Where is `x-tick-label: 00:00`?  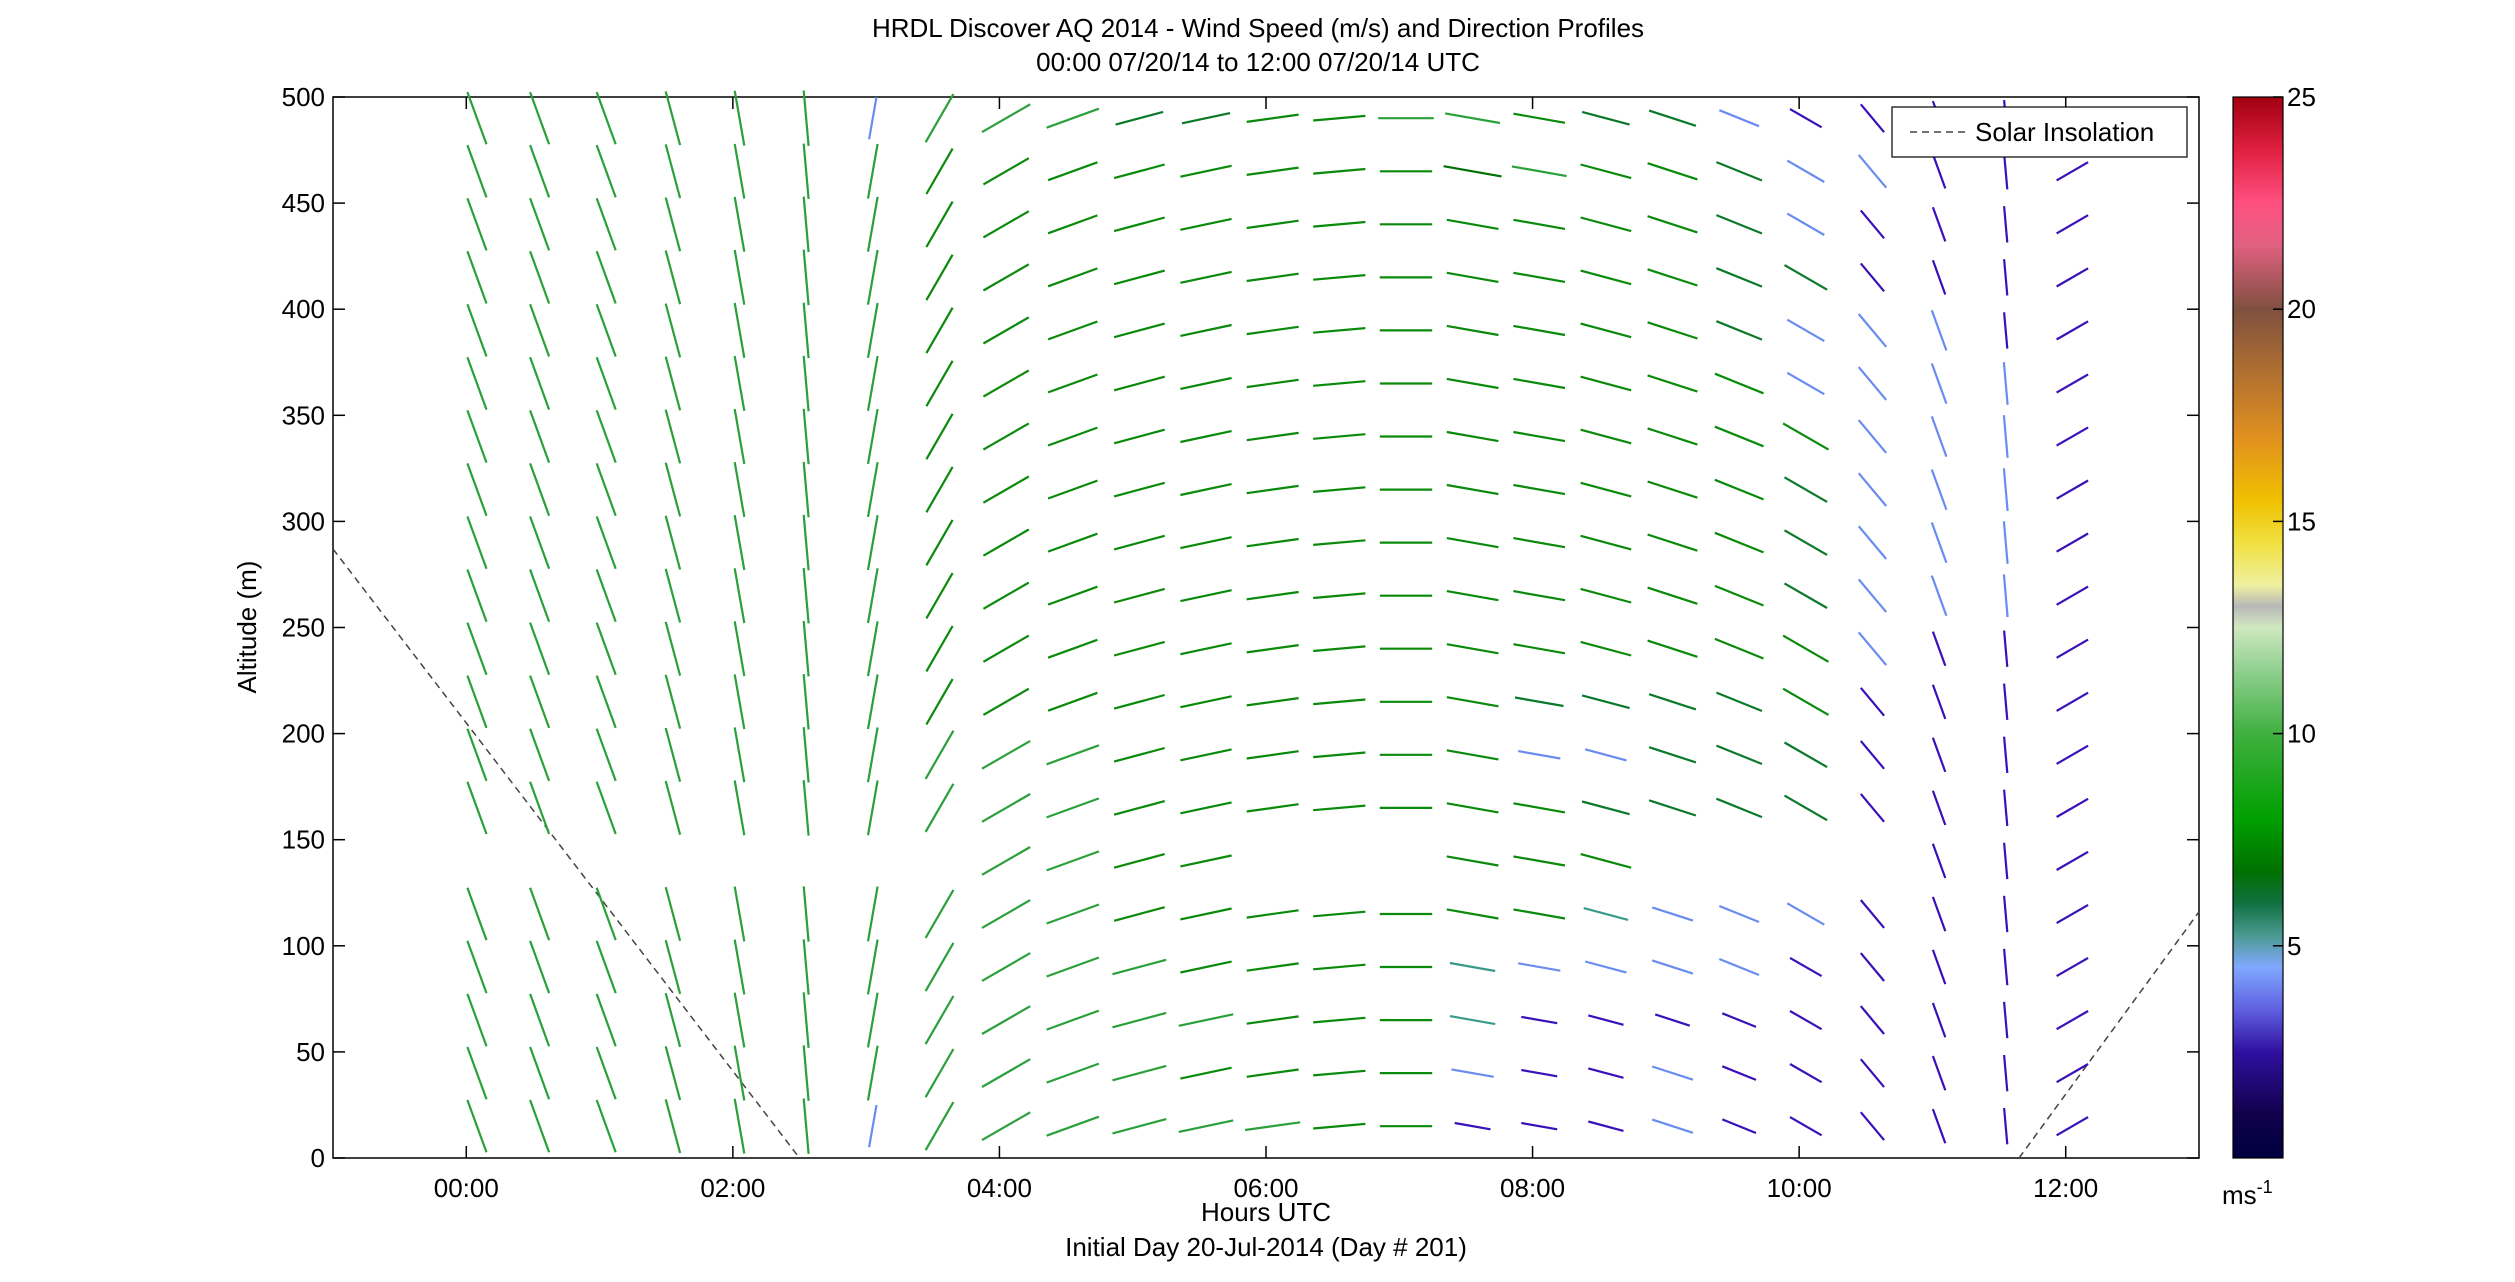
x-tick-label: 00:00 is located at coordinates (466, 1188).